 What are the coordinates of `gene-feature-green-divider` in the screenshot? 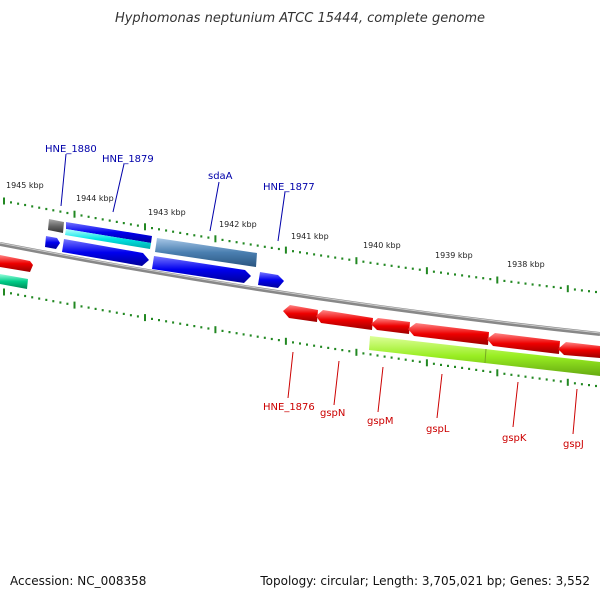 It's located at (485, 356).